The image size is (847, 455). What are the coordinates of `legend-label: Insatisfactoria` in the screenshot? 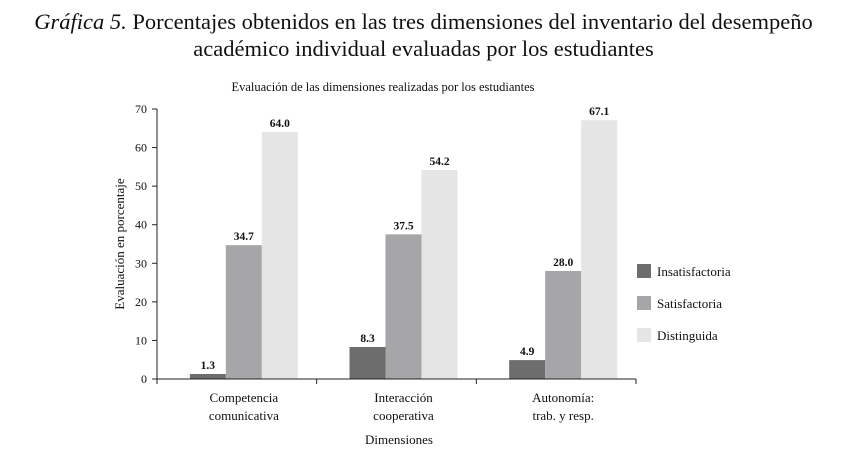 It's located at (694, 271).